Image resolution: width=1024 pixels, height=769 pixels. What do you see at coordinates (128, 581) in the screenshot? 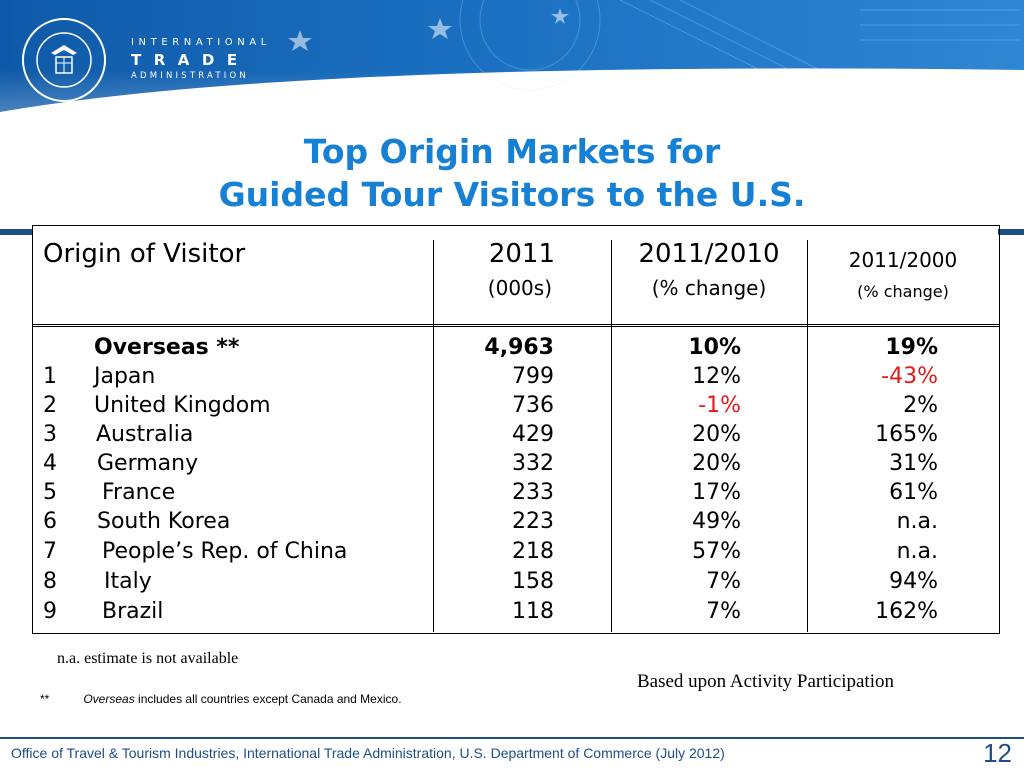
I see `row-country: Italy` at bounding box center [128, 581].